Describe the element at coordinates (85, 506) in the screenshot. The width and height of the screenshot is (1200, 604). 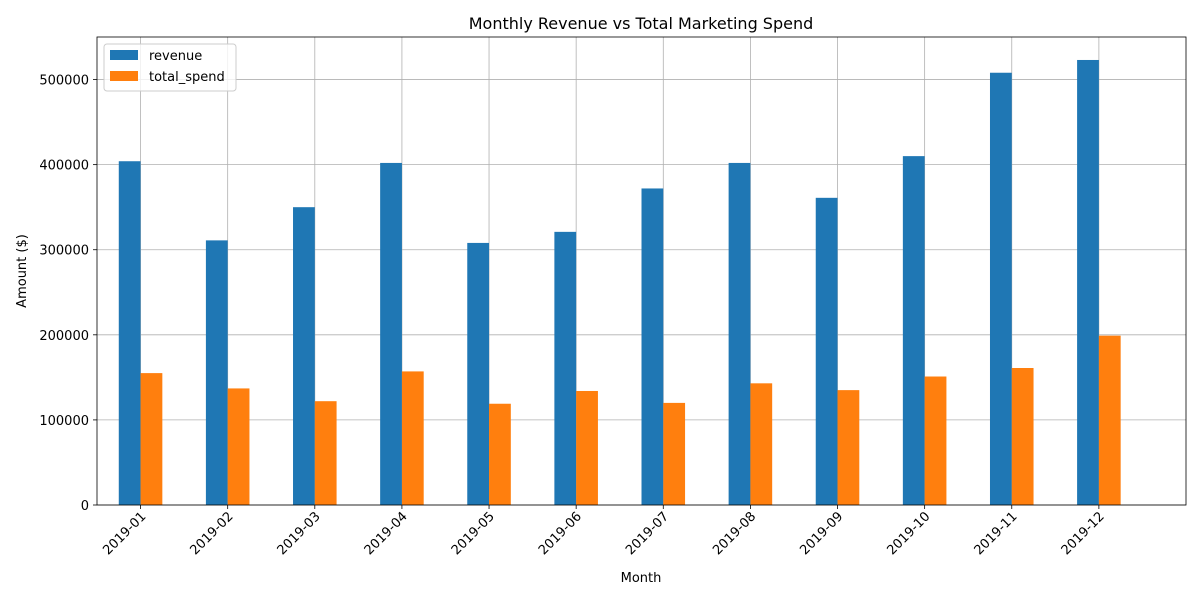
I see `y-tick-label: 0` at that location.